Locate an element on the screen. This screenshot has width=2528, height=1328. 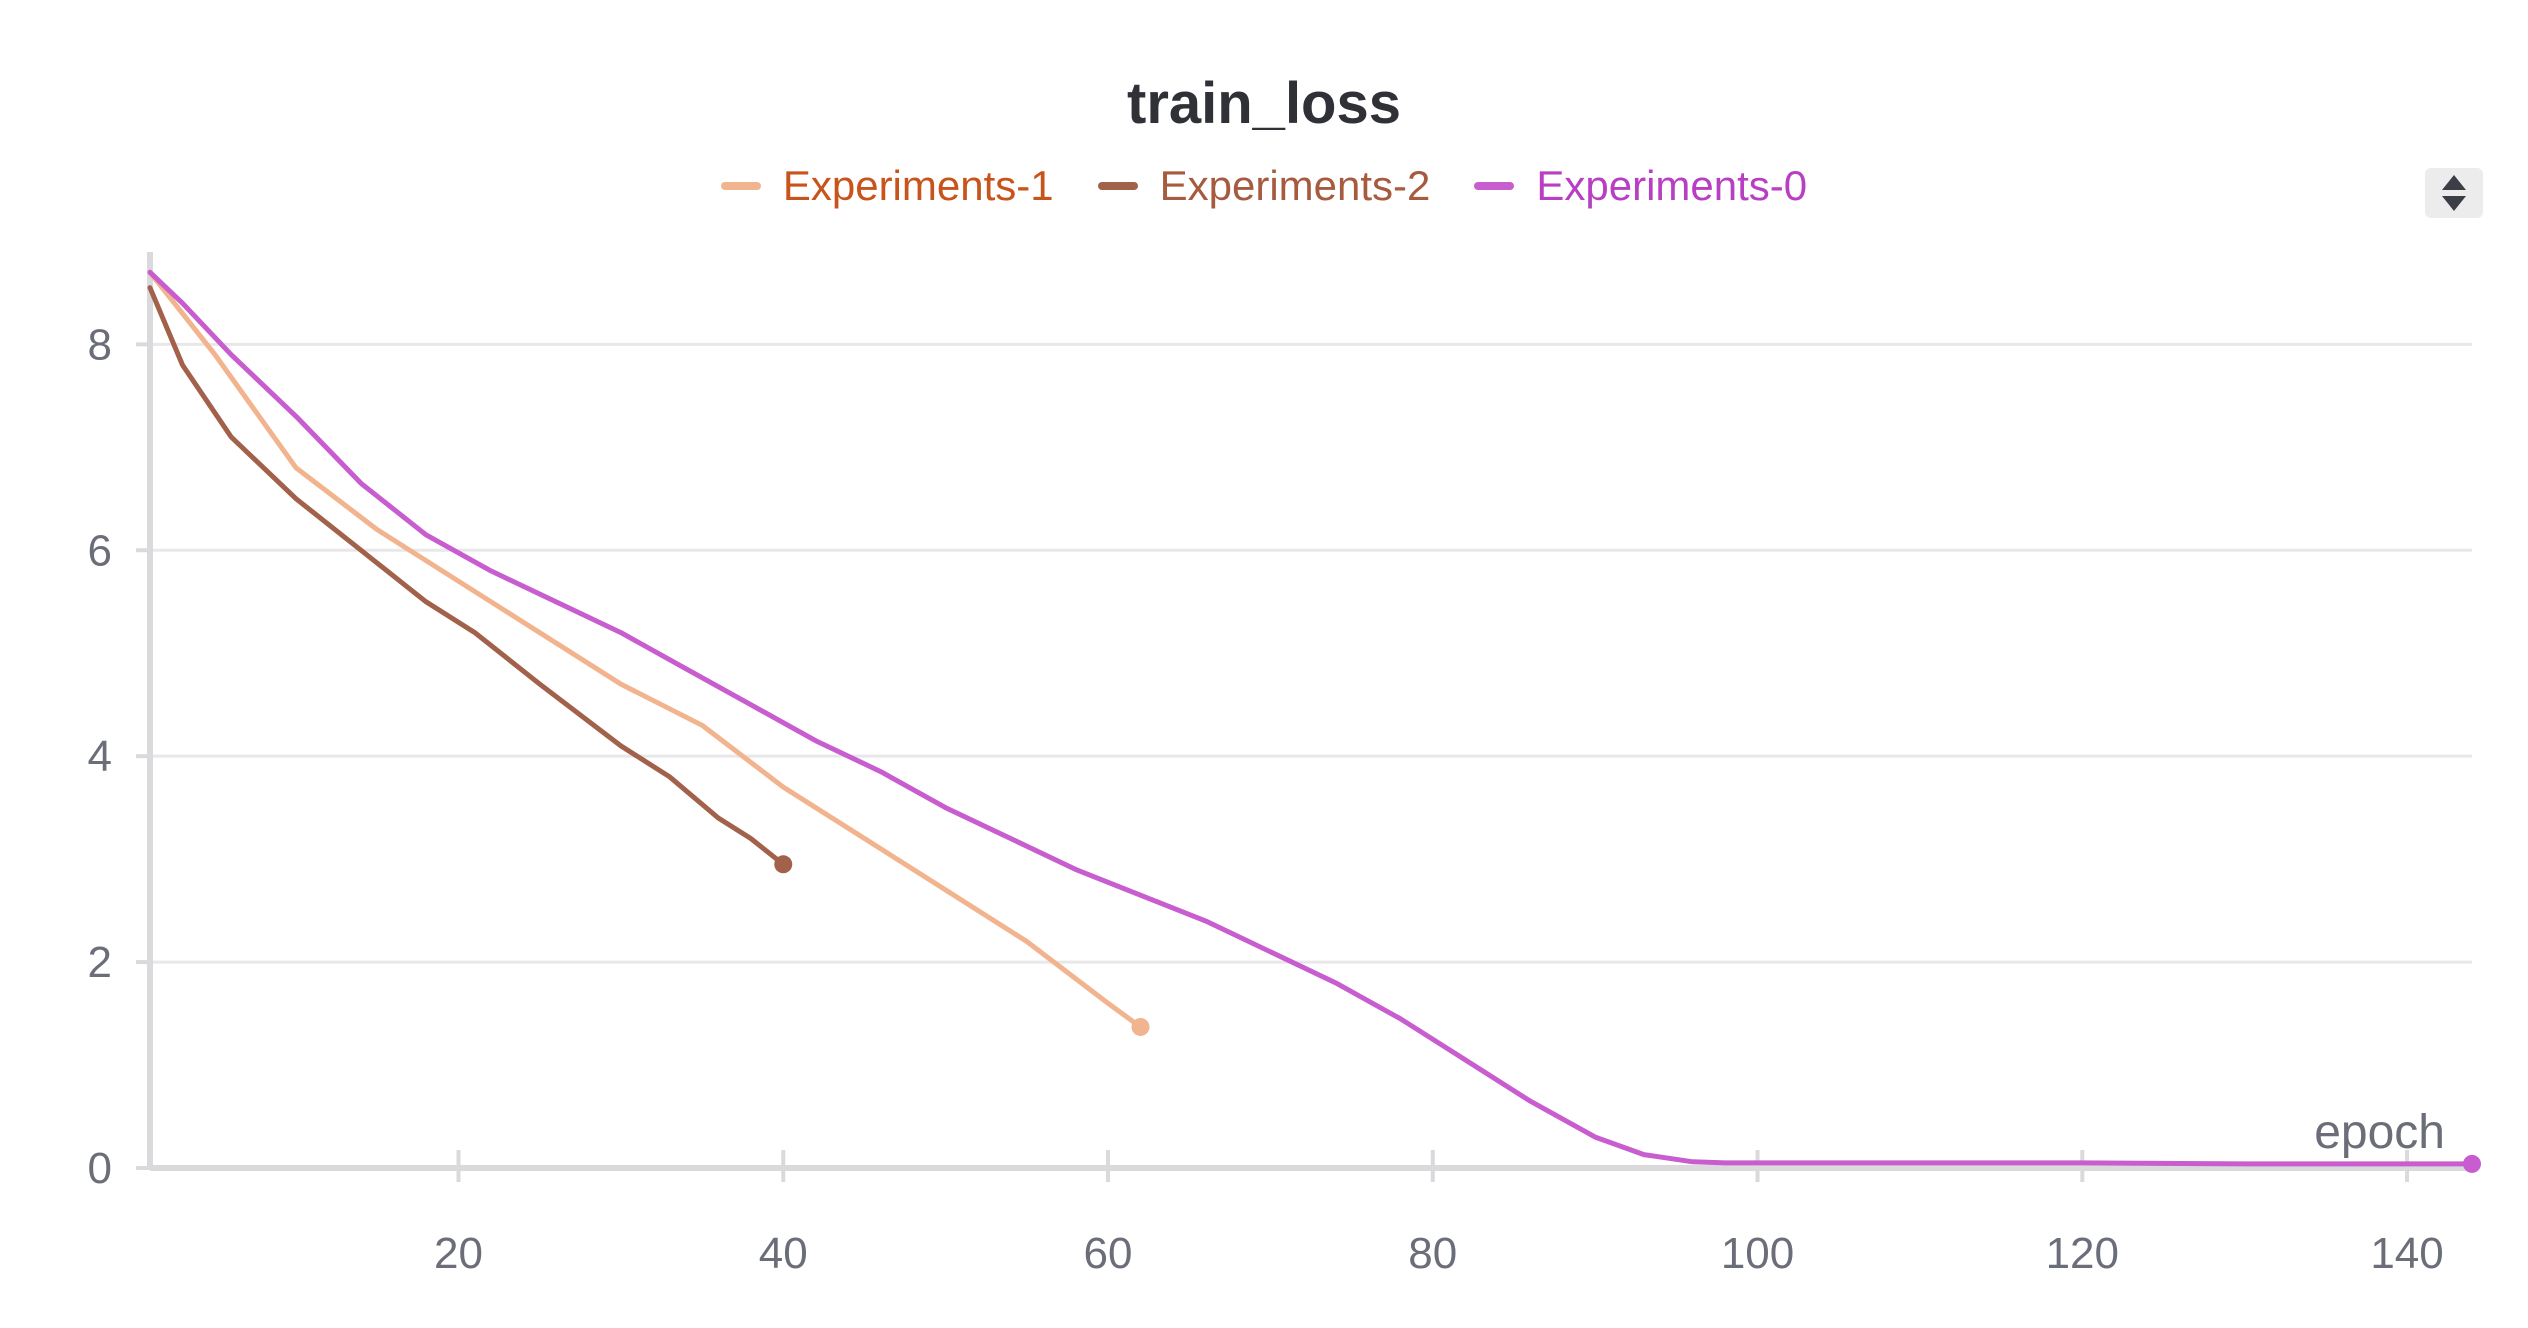
x-tick-label: 60 is located at coordinates (1108, 1253).